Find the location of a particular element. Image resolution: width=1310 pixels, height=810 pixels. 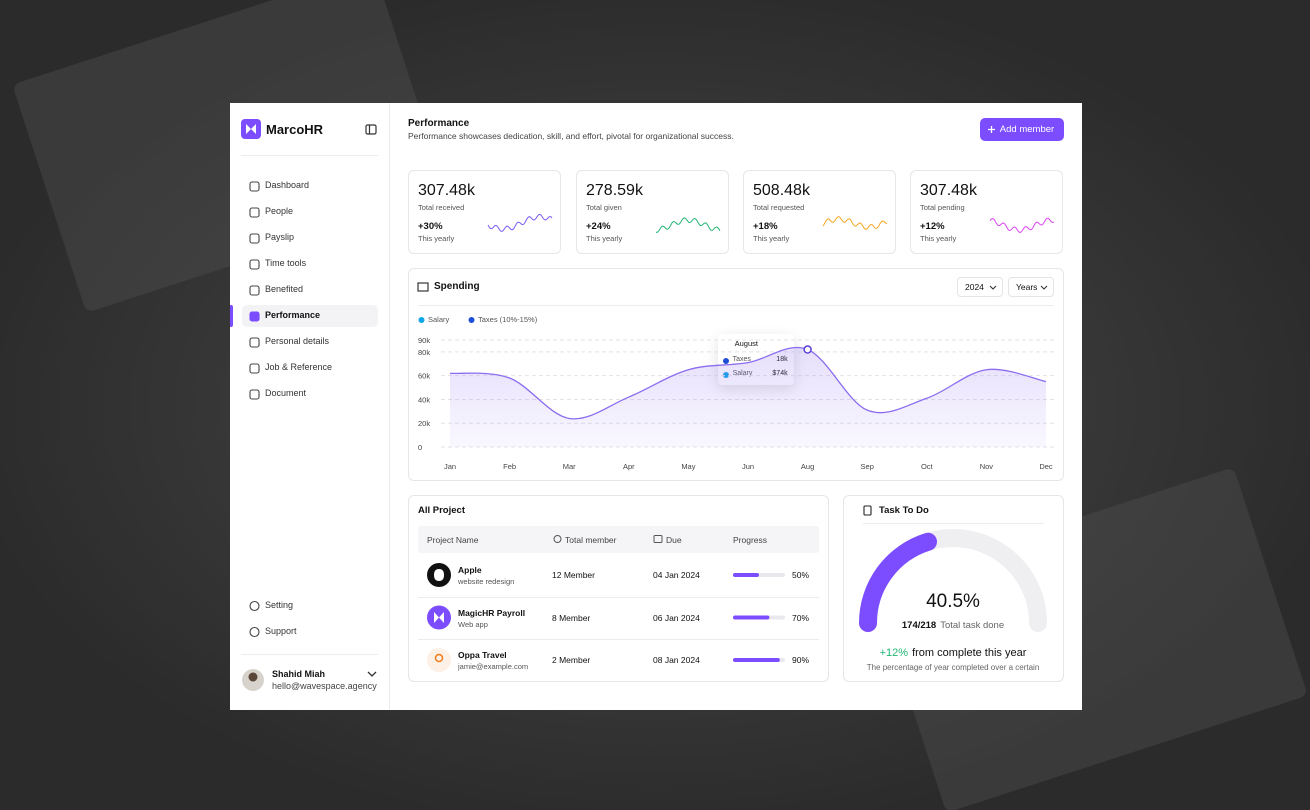

column-header: Progress is located at coordinates (750, 540).